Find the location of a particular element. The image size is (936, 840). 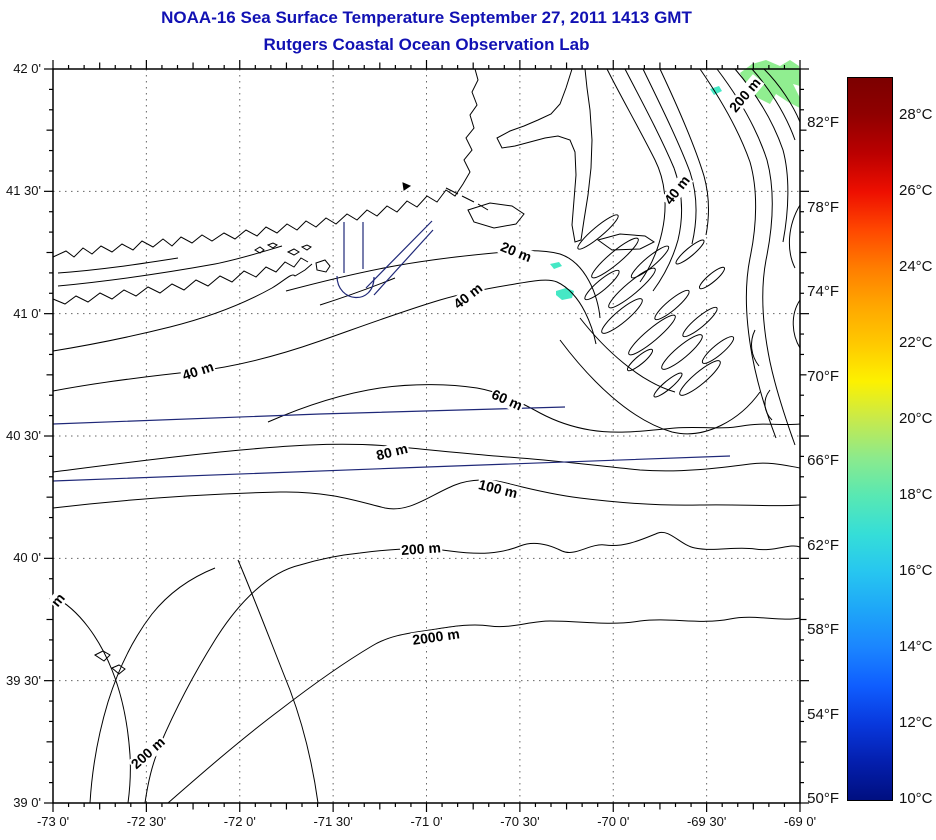

x-tick-label: -72 0' is located at coordinates (239, 821).